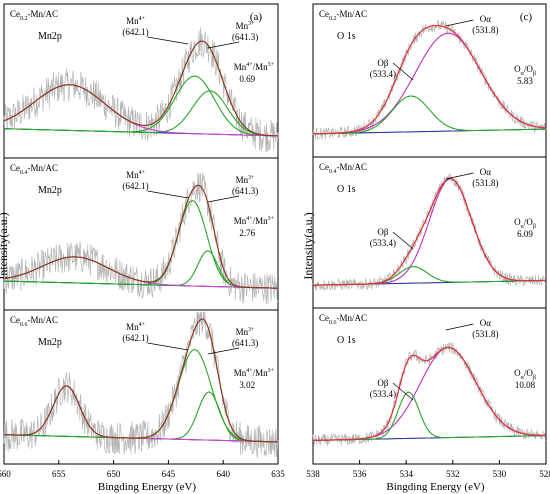  Describe the element at coordinates (525, 385) in the screenshot. I see `ratio-value: 10.08` at that location.